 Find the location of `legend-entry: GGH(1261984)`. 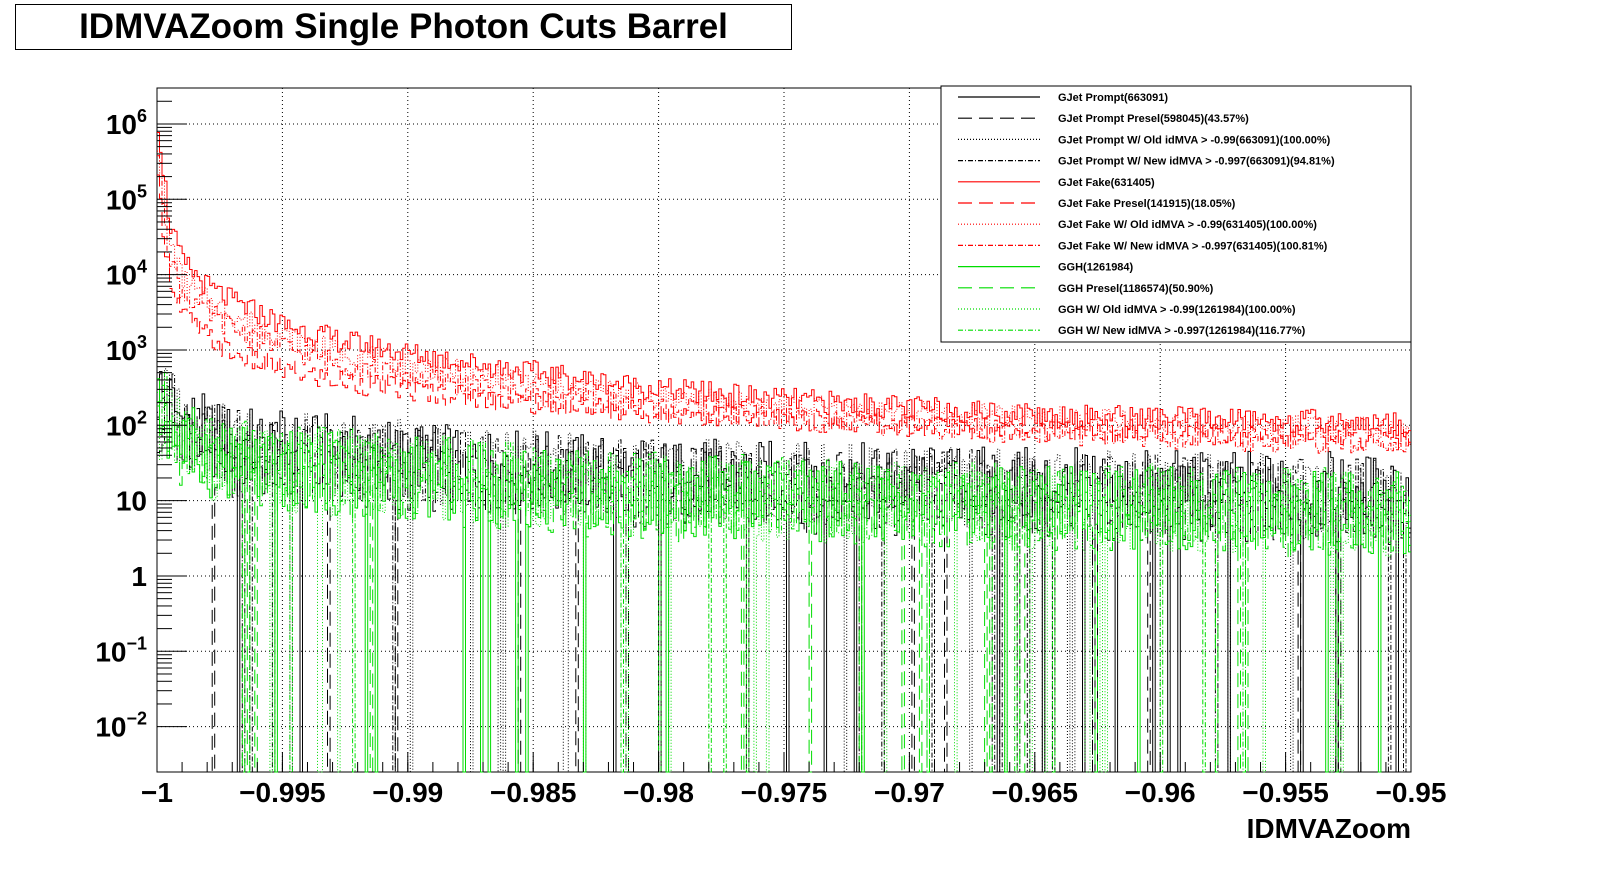

legend-entry: GGH(1261984) is located at coordinates (1096, 268).